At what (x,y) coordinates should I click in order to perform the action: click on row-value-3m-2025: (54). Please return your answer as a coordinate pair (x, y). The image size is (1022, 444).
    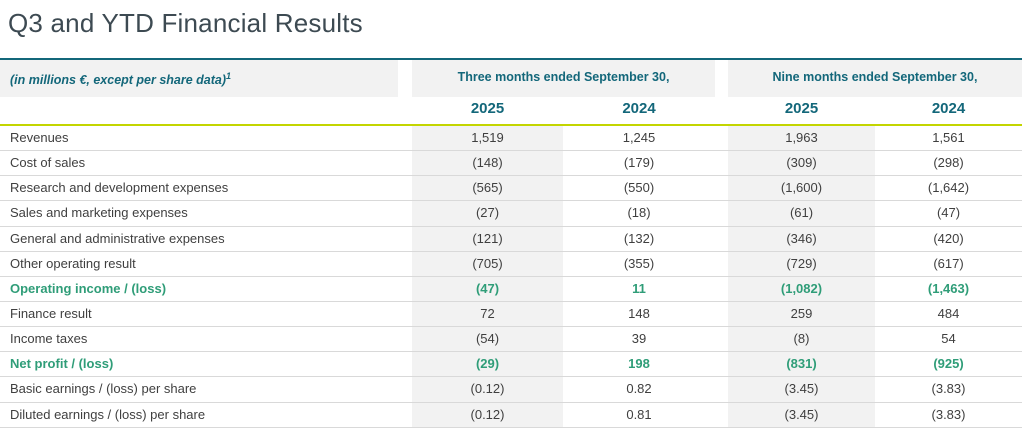
    Looking at the image, I should click on (487, 339).